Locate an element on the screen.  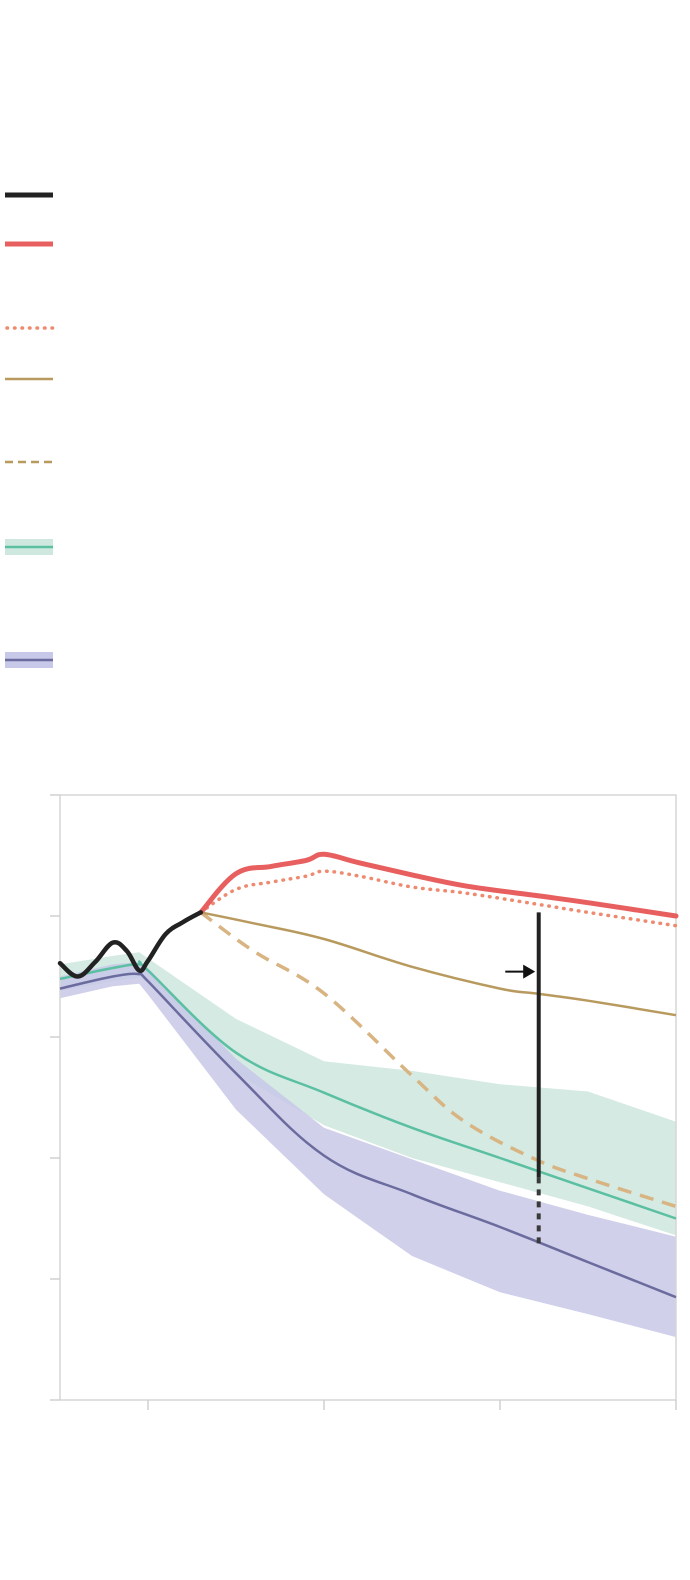
gap-arrow is located at coordinates (520, 971).